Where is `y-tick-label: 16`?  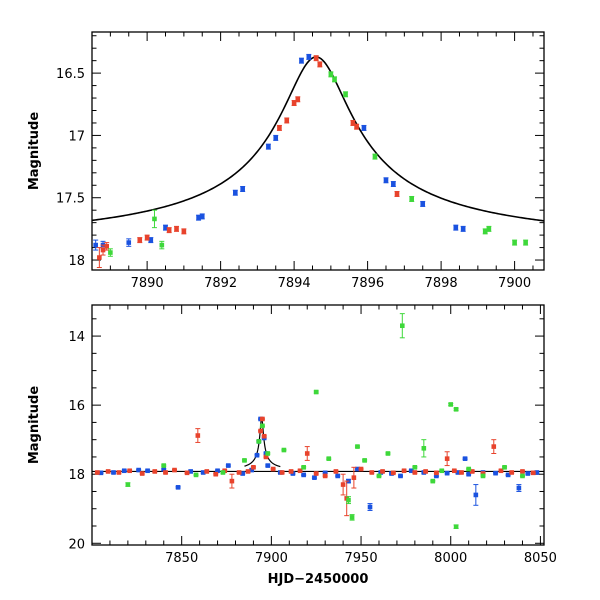 y-tick-label: 16 is located at coordinates (76, 406).